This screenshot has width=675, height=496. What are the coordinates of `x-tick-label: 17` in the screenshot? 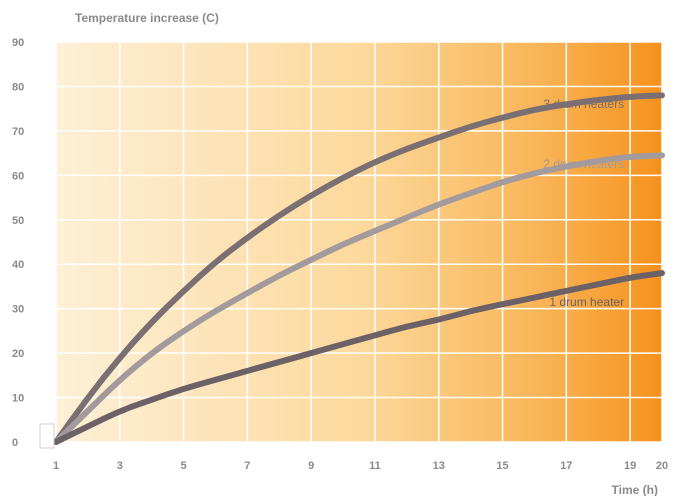 It's located at (566, 466).